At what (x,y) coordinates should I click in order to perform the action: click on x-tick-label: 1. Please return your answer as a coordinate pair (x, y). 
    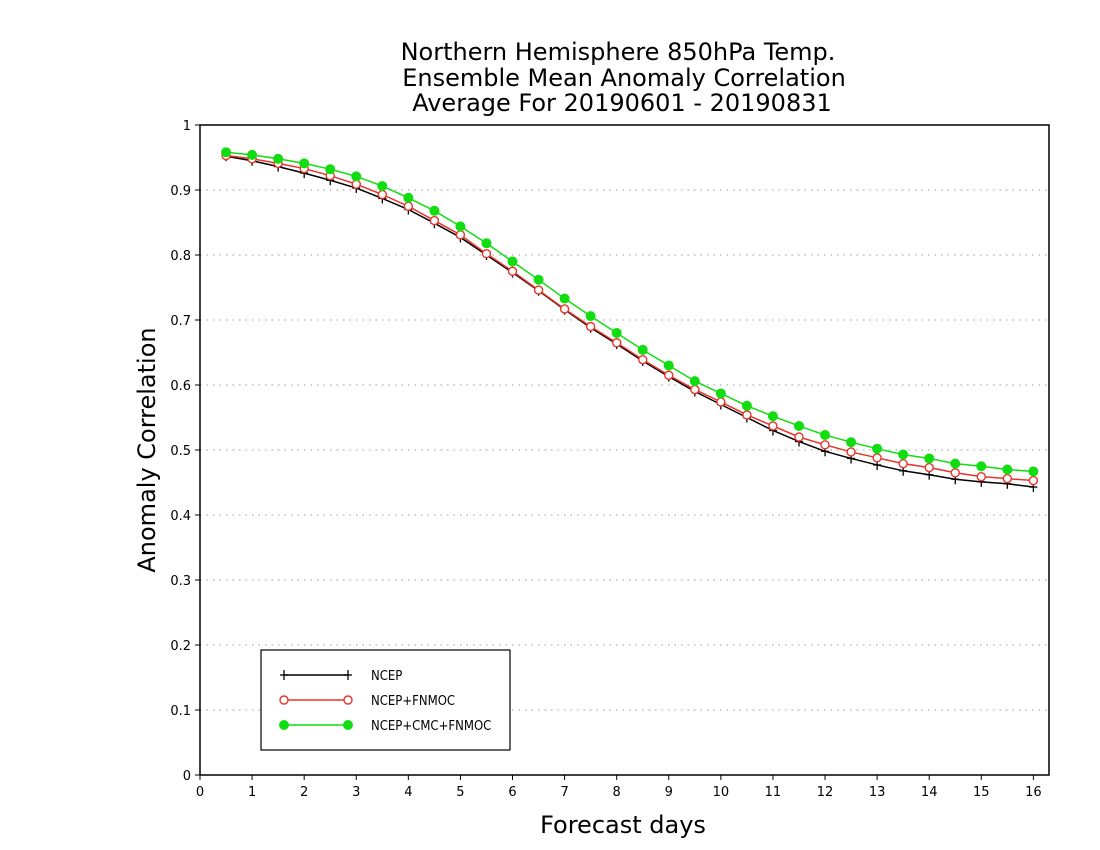
    Looking at the image, I should click on (252, 792).